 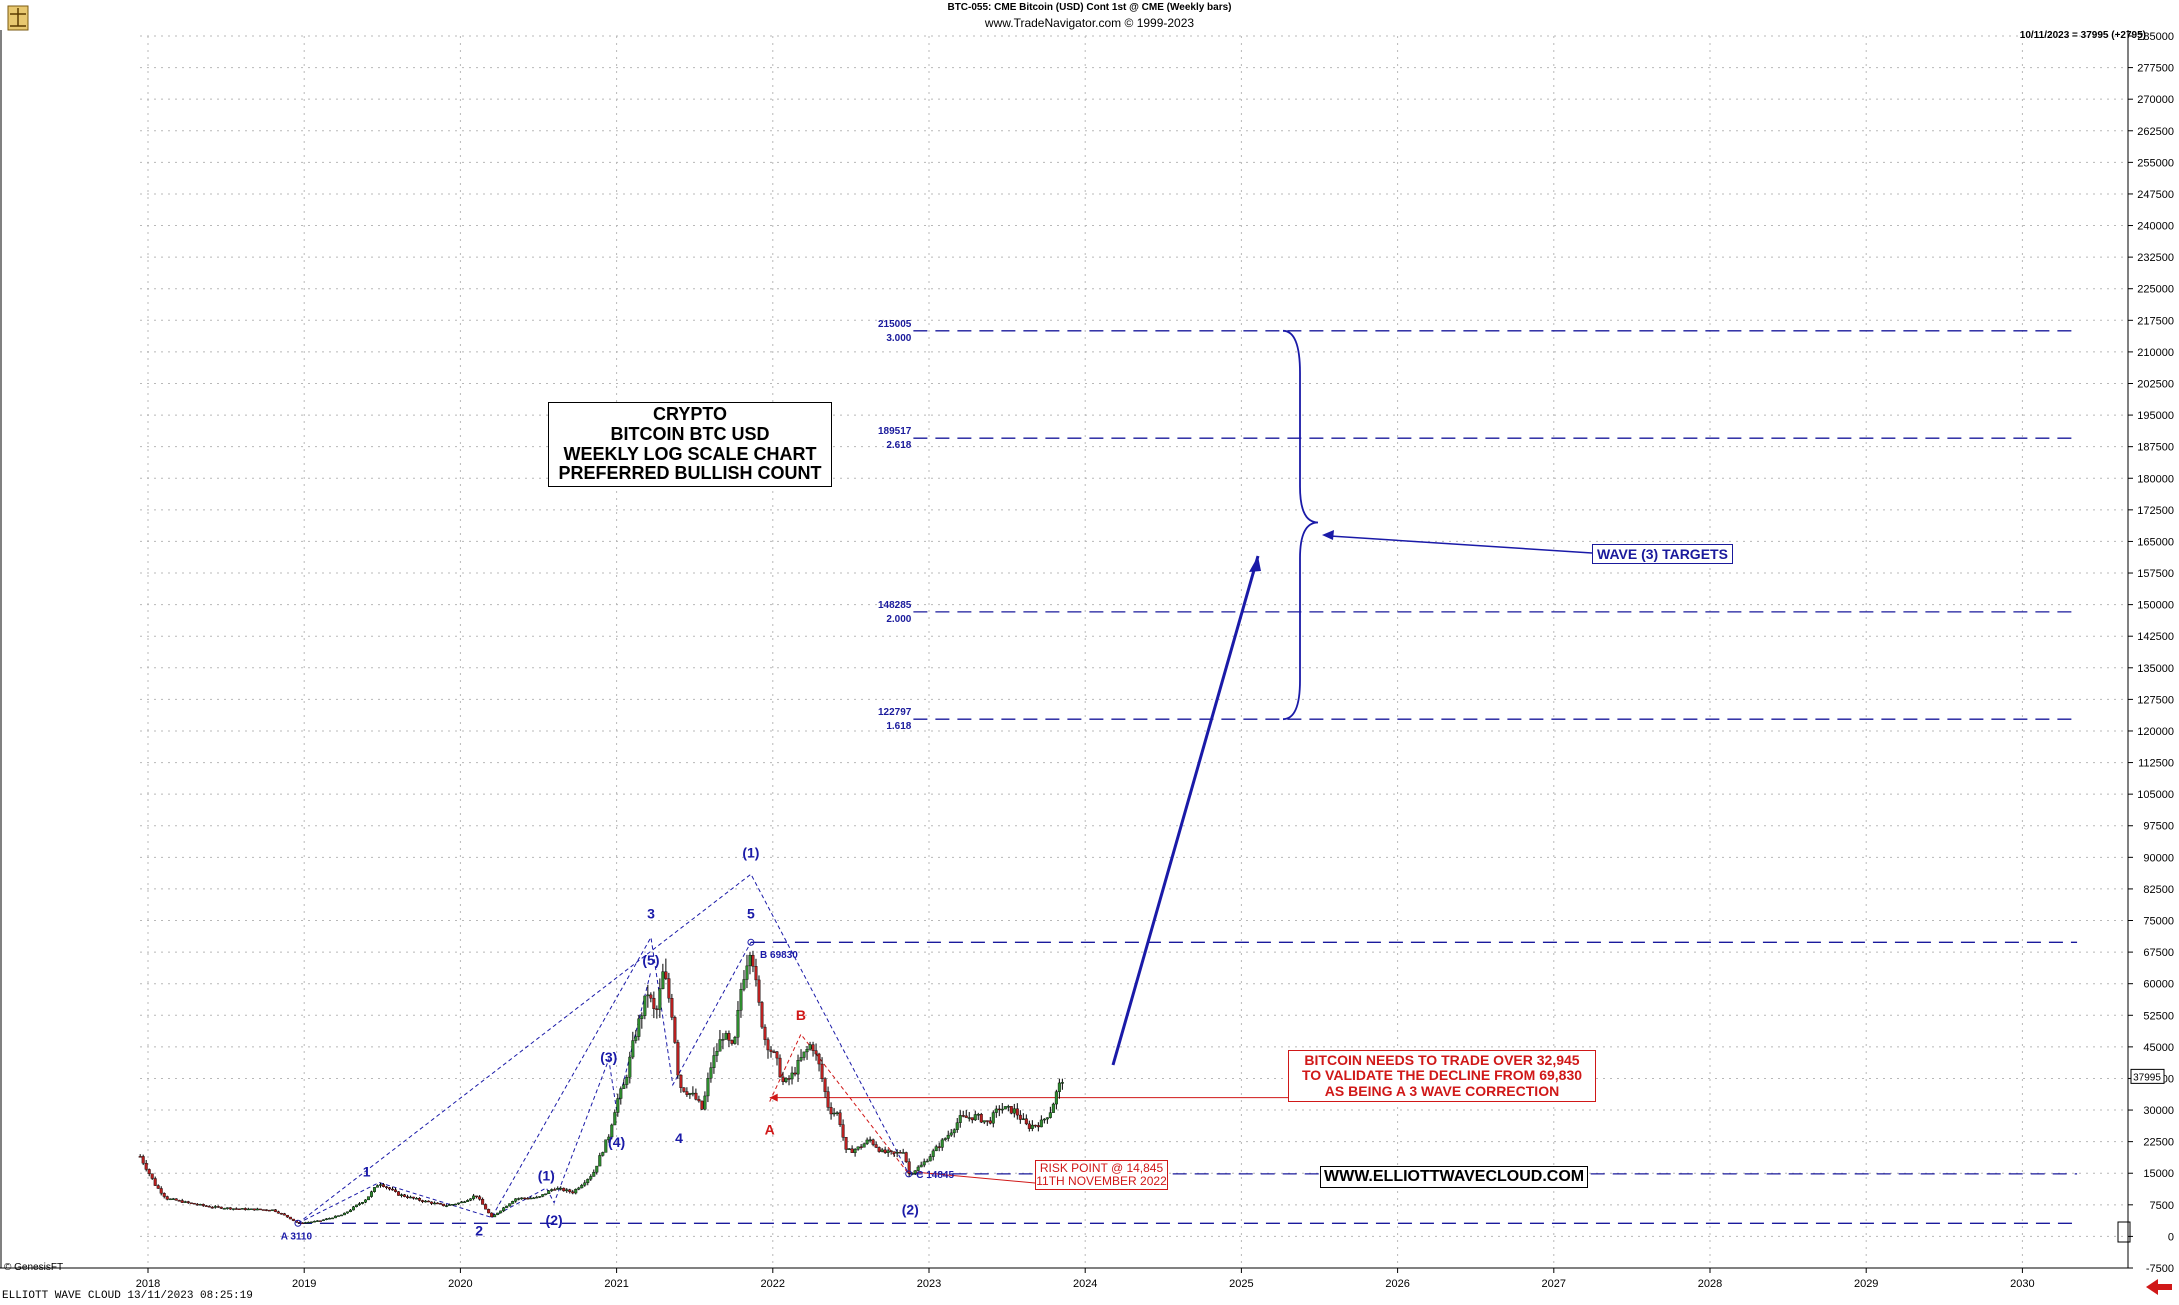 What do you see at coordinates (2155, 511) in the screenshot?
I see `y-tick-label: 172500` at bounding box center [2155, 511].